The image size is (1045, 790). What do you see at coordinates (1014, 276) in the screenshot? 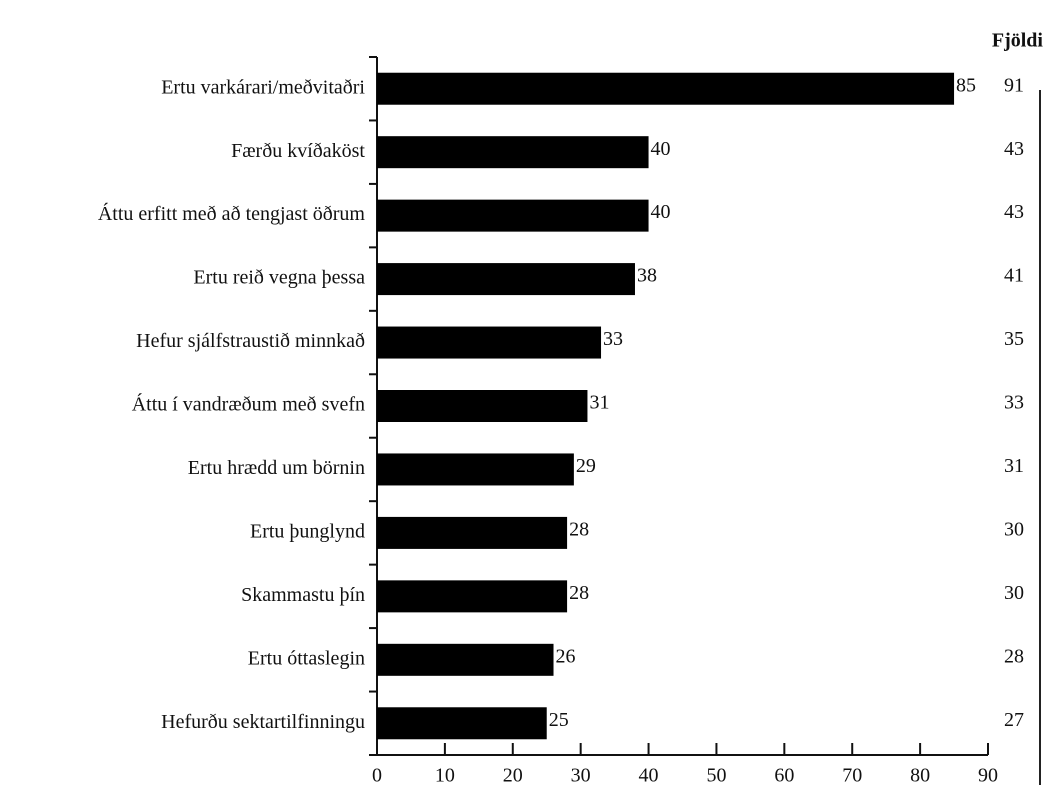
I see `count-label: 41` at bounding box center [1014, 276].